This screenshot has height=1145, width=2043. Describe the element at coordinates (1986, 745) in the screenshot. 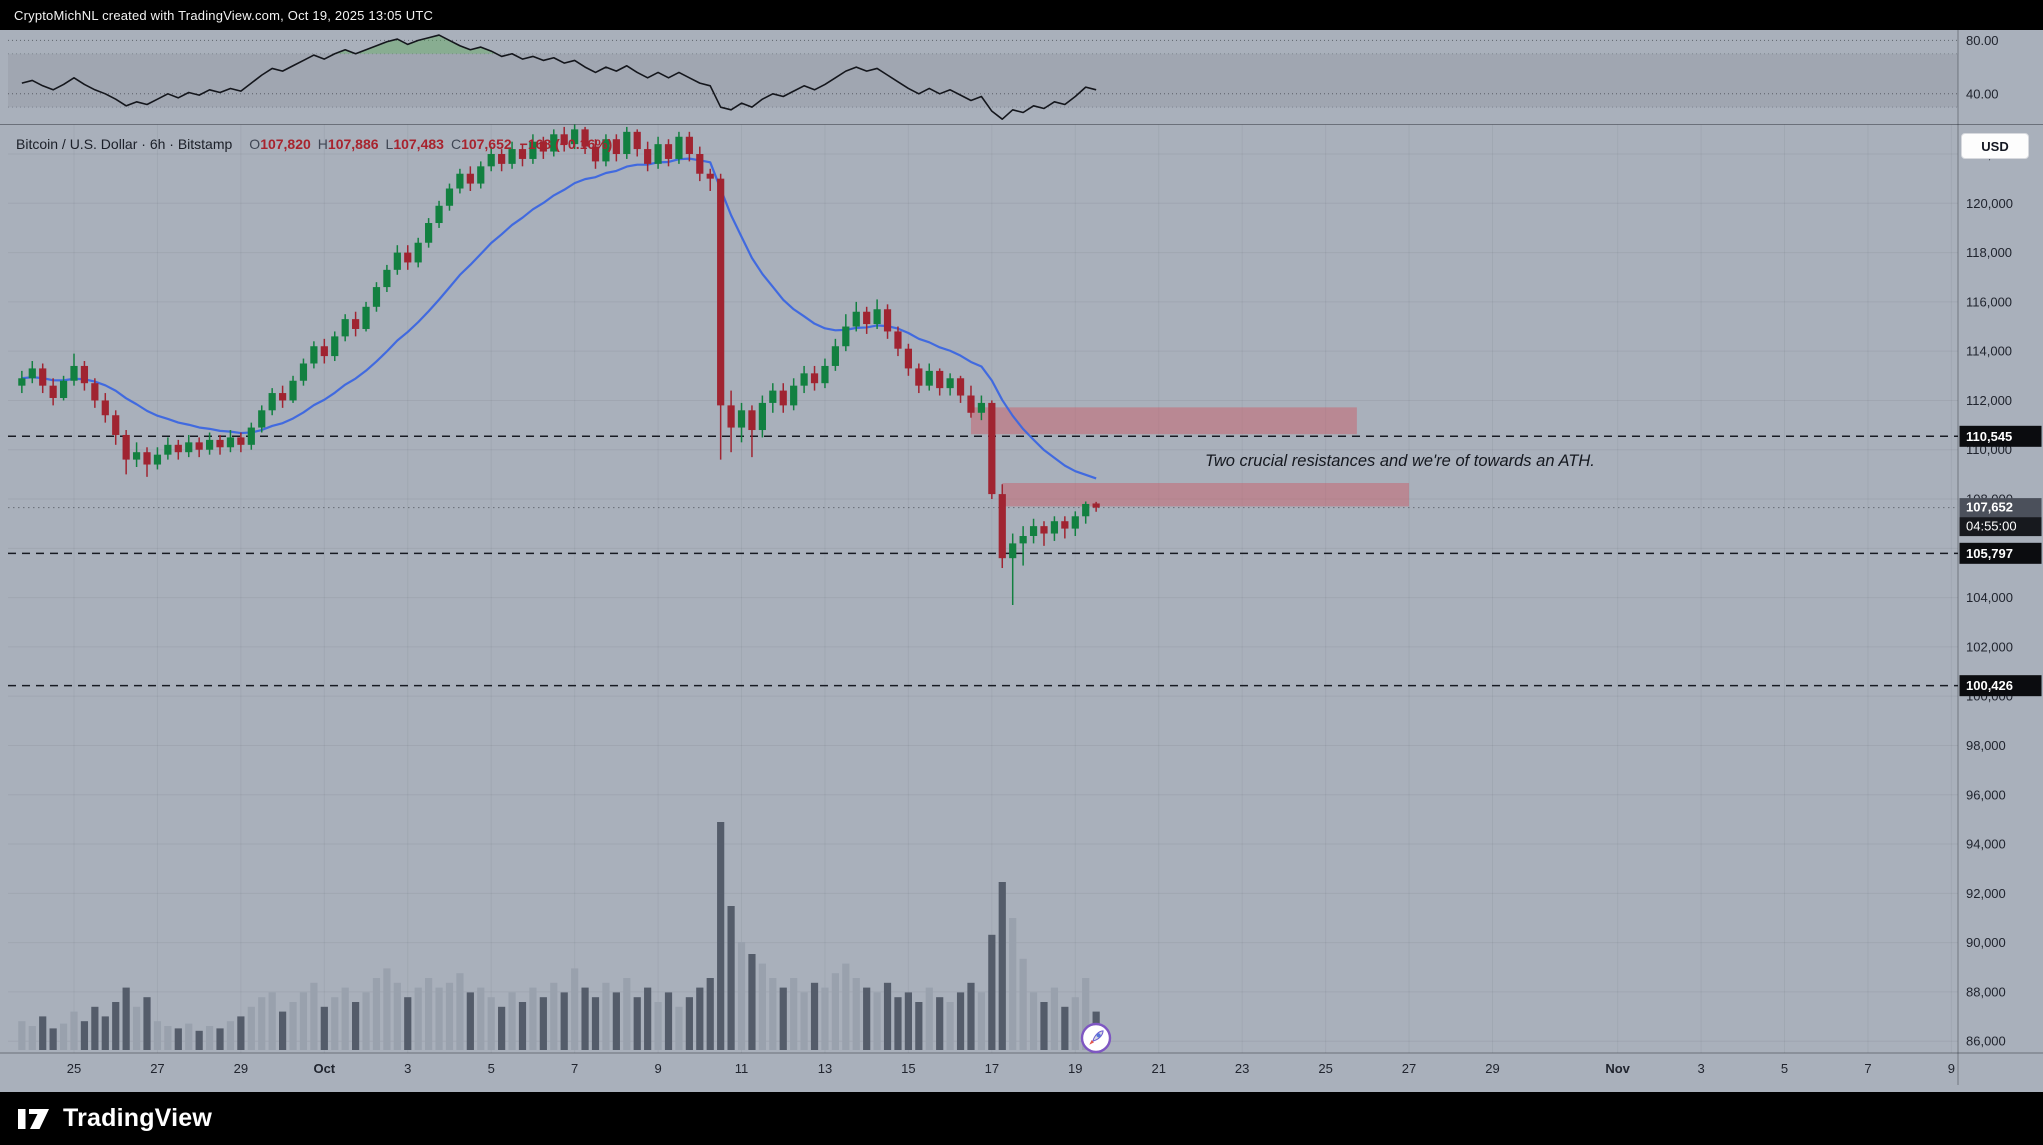

I see `price-axis-label: 98,000` at that location.